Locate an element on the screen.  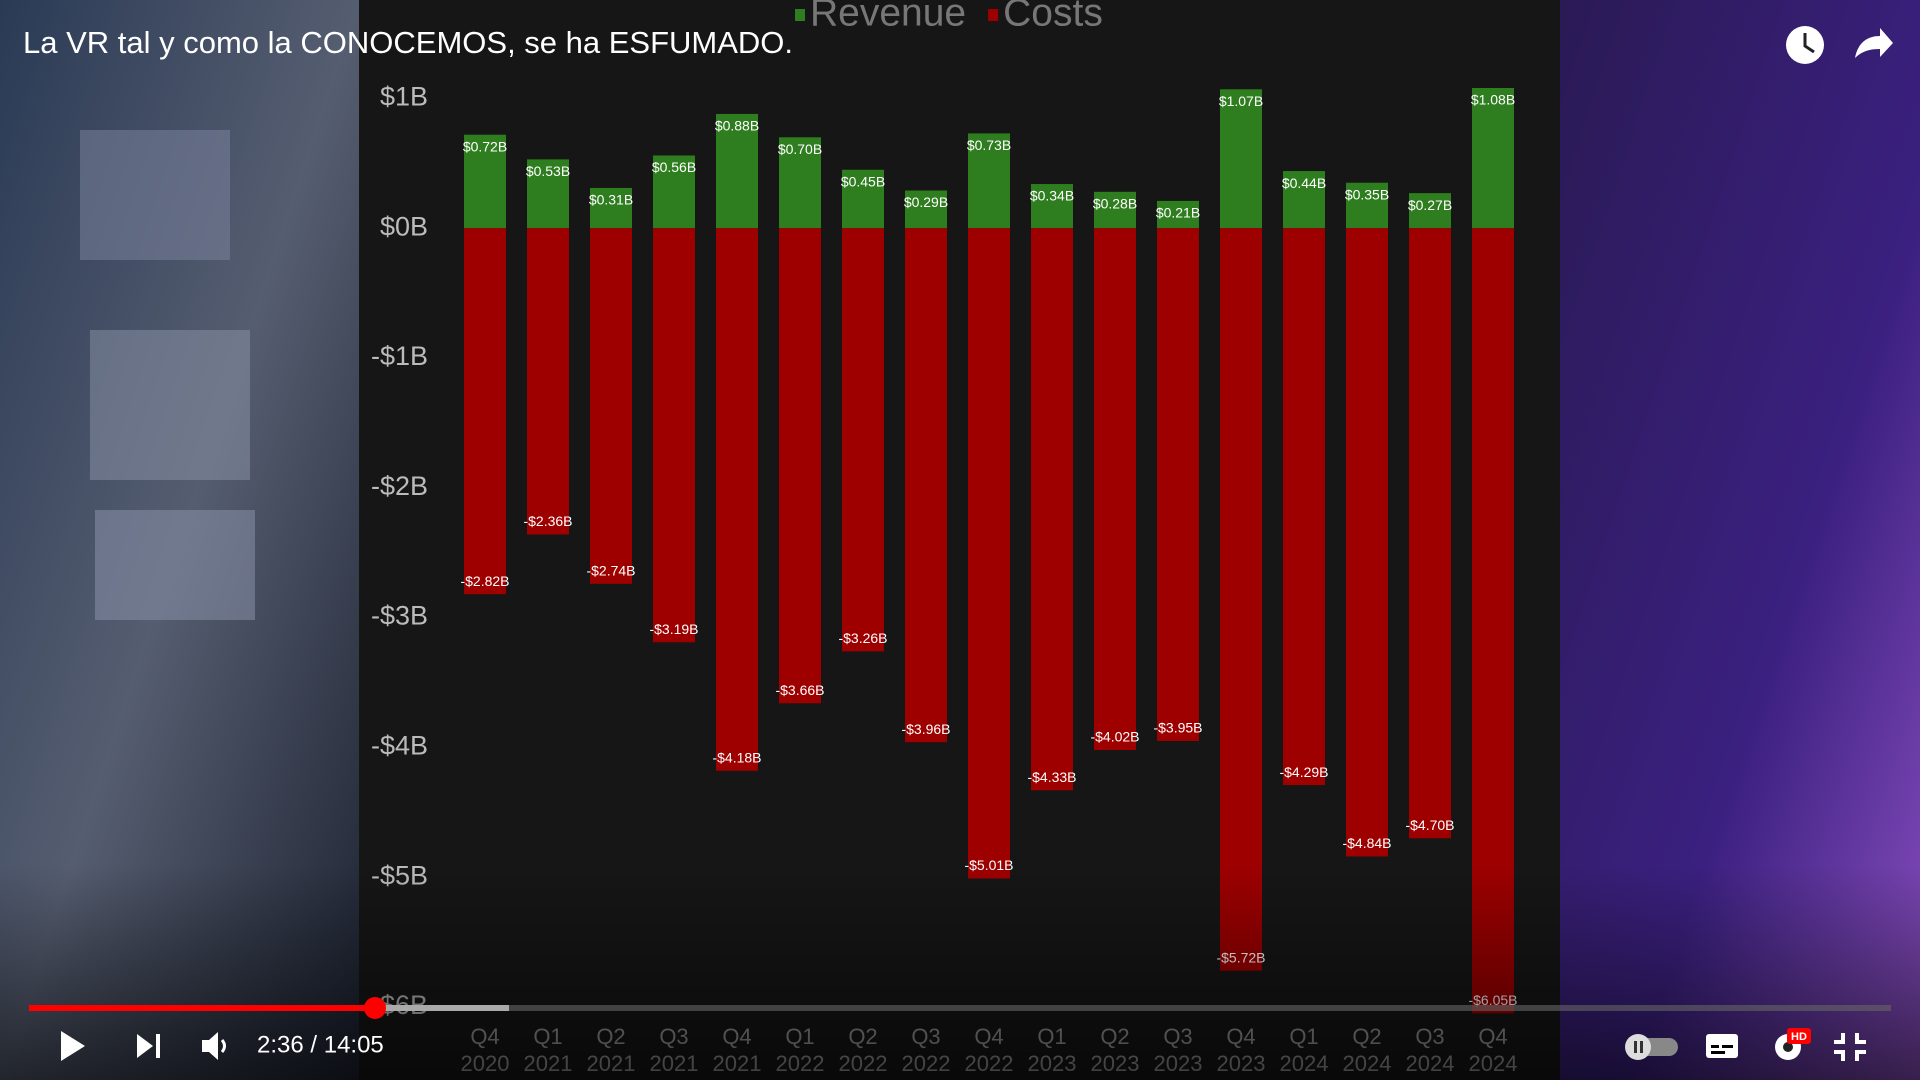
progress-track is located at coordinates (960, 1008).